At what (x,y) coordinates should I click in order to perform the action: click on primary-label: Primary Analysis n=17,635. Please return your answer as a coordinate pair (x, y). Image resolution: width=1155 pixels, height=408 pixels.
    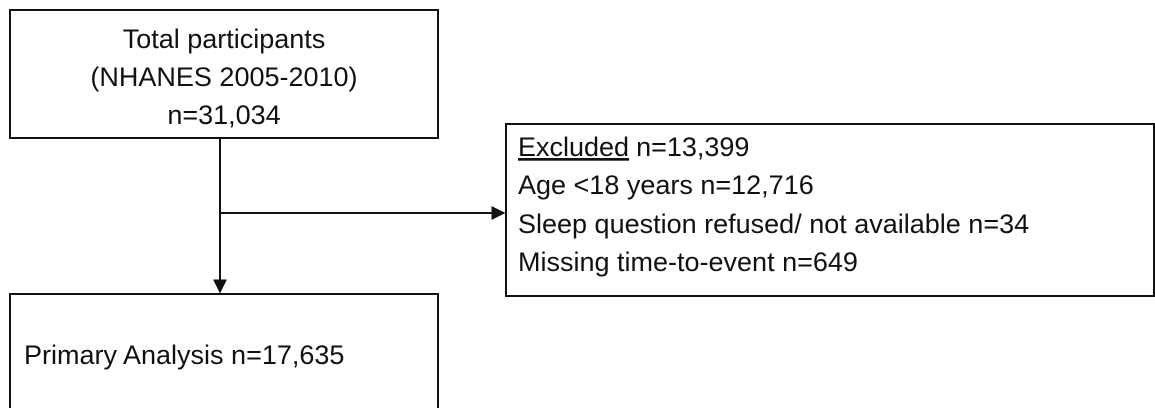
    Looking at the image, I should click on (184, 355).